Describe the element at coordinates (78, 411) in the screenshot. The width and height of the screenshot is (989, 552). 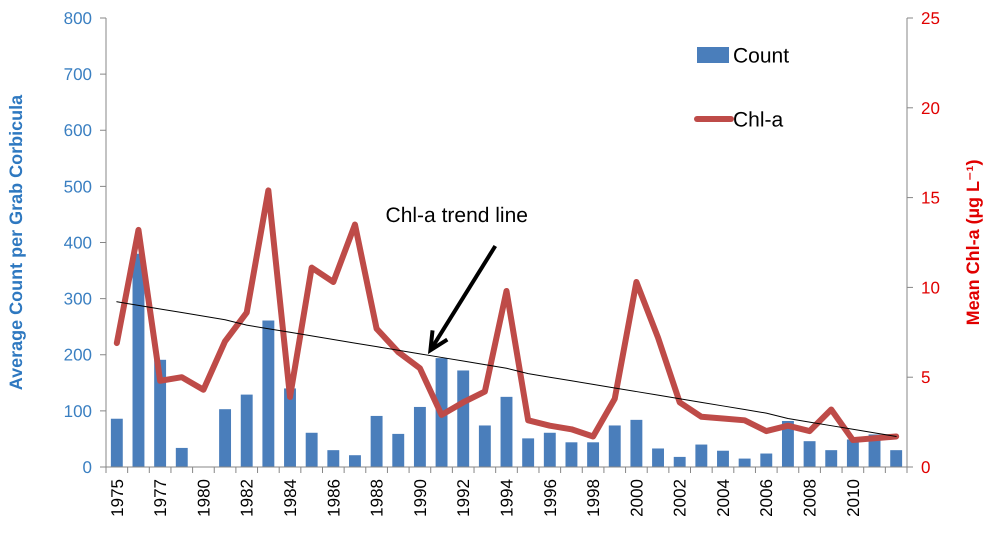
I see `y-tick-label: 100` at that location.